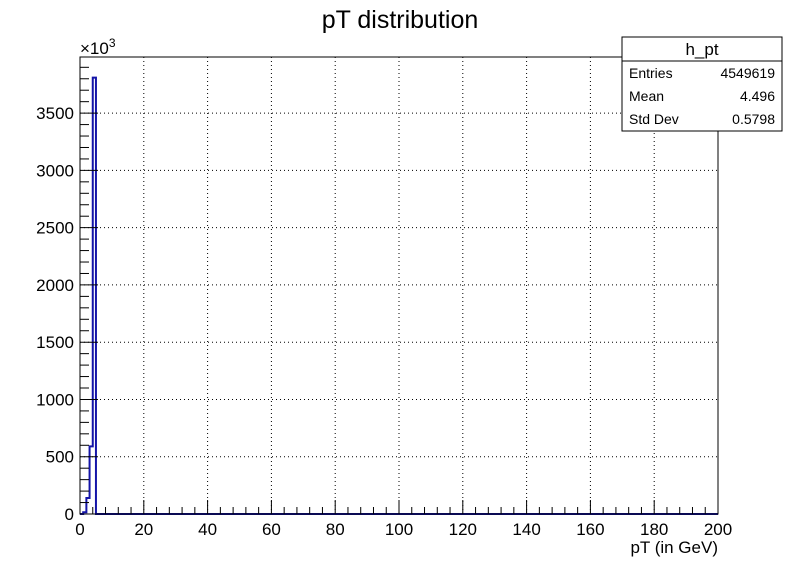  What do you see at coordinates (60, 457) in the screenshot?
I see `y-tick-label: 500` at bounding box center [60, 457].